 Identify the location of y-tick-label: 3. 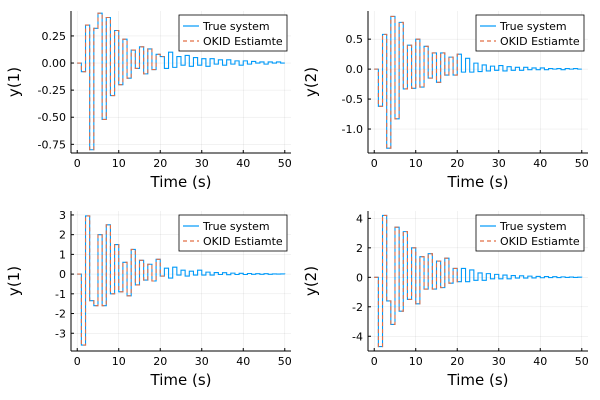
(62, 215).